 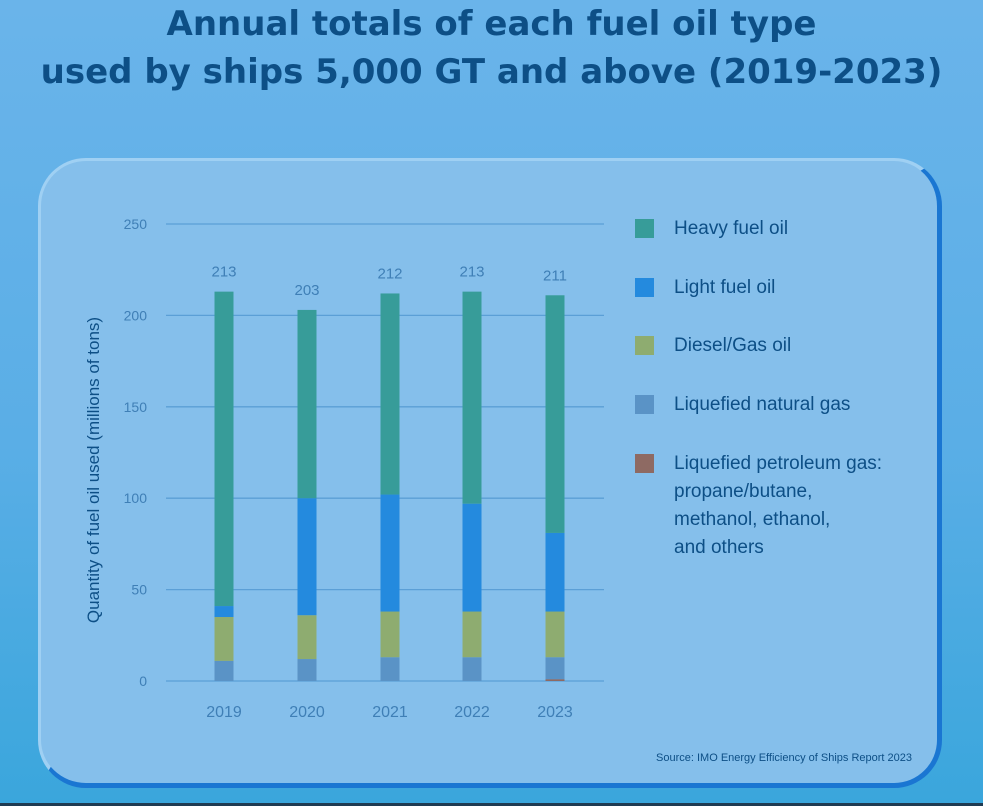 I want to click on bar-total-label-2019: 213, so click(x=223, y=272).